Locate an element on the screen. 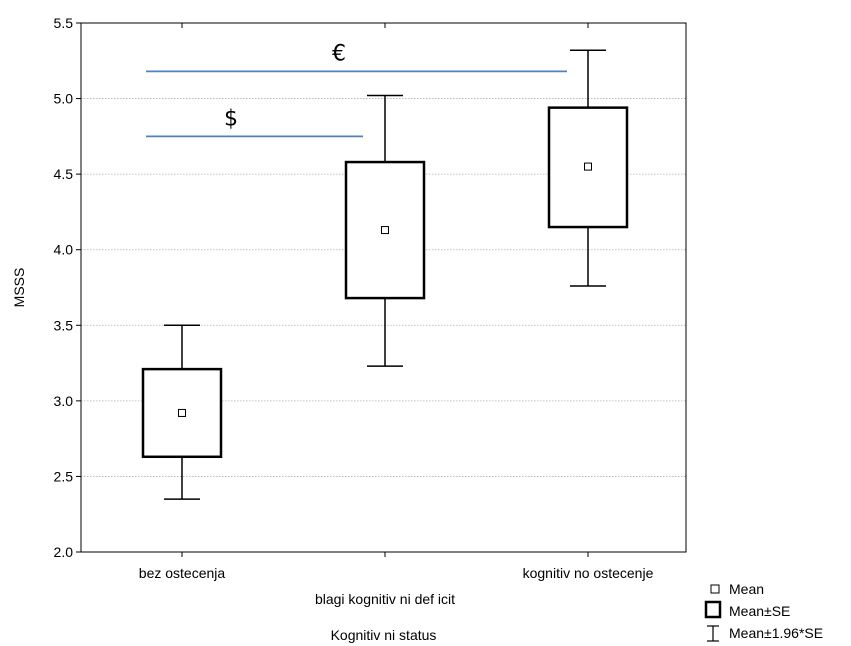  legend: Mean Mean±SE Mean±1.96*SE is located at coordinates (763, 611).